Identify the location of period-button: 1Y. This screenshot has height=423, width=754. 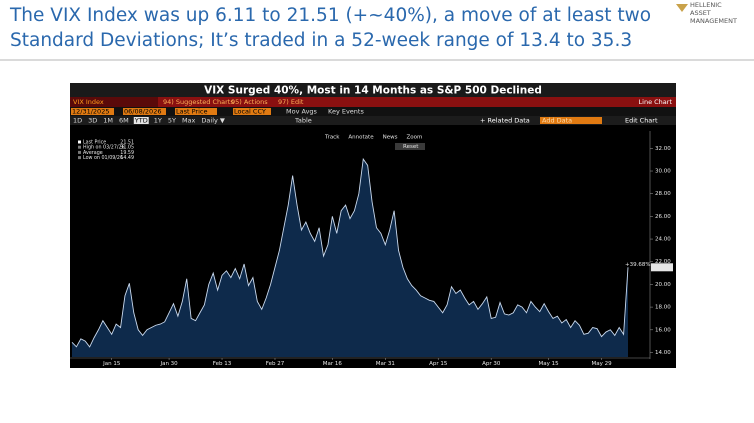
(158, 121).